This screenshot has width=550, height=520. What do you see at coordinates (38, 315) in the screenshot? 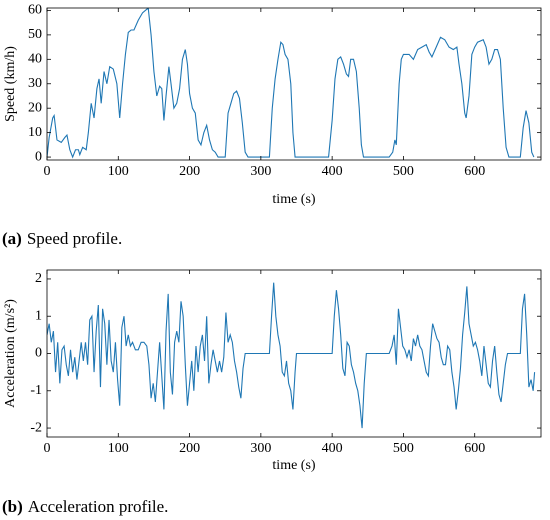
I see `y-tick-label: 1` at bounding box center [38, 315].